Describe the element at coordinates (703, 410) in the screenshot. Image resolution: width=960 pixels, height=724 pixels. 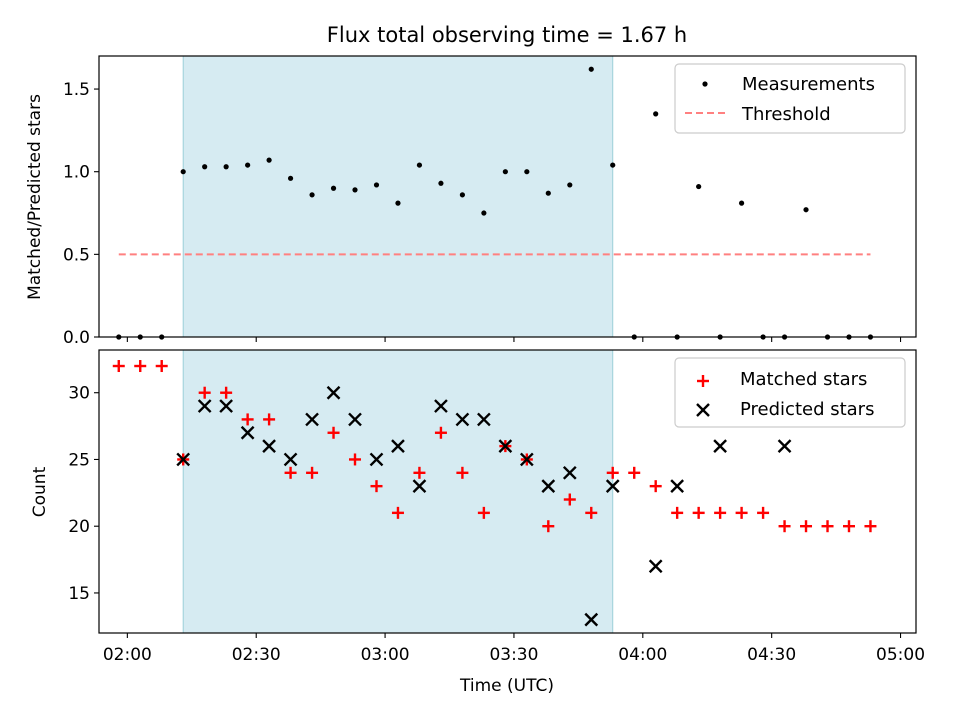
I see `legend-marker-predicted` at that location.